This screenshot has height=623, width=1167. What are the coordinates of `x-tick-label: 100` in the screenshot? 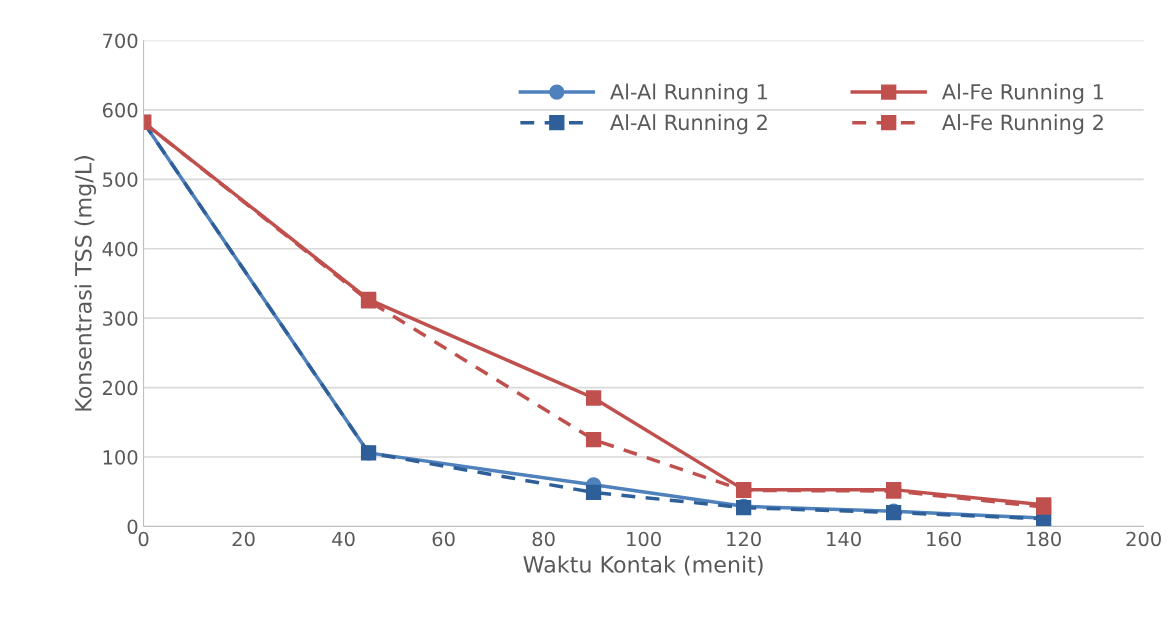 It's located at (644, 539).